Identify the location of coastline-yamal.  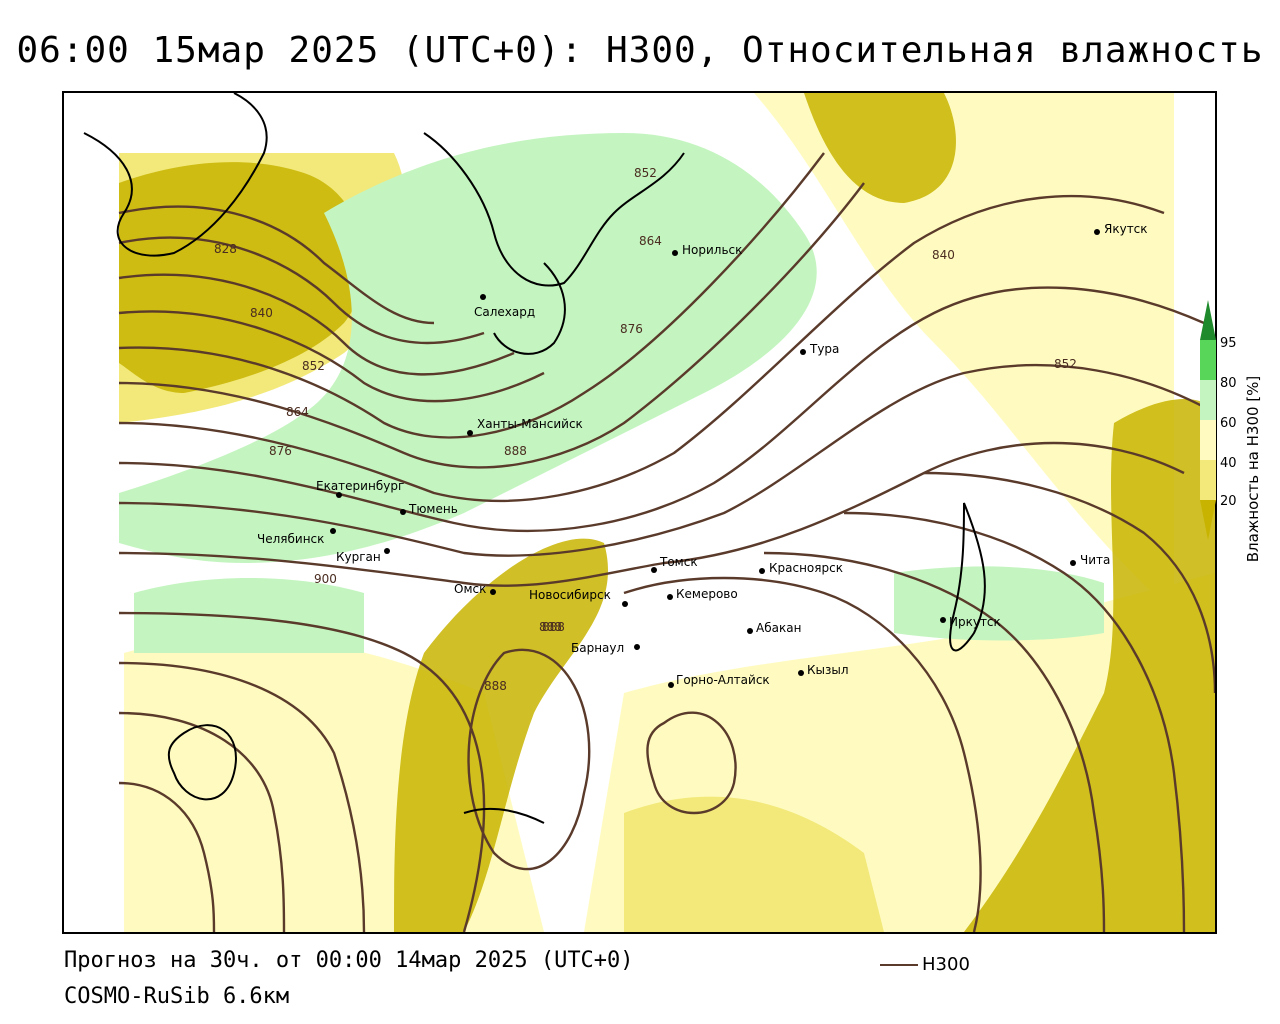
(529, 308).